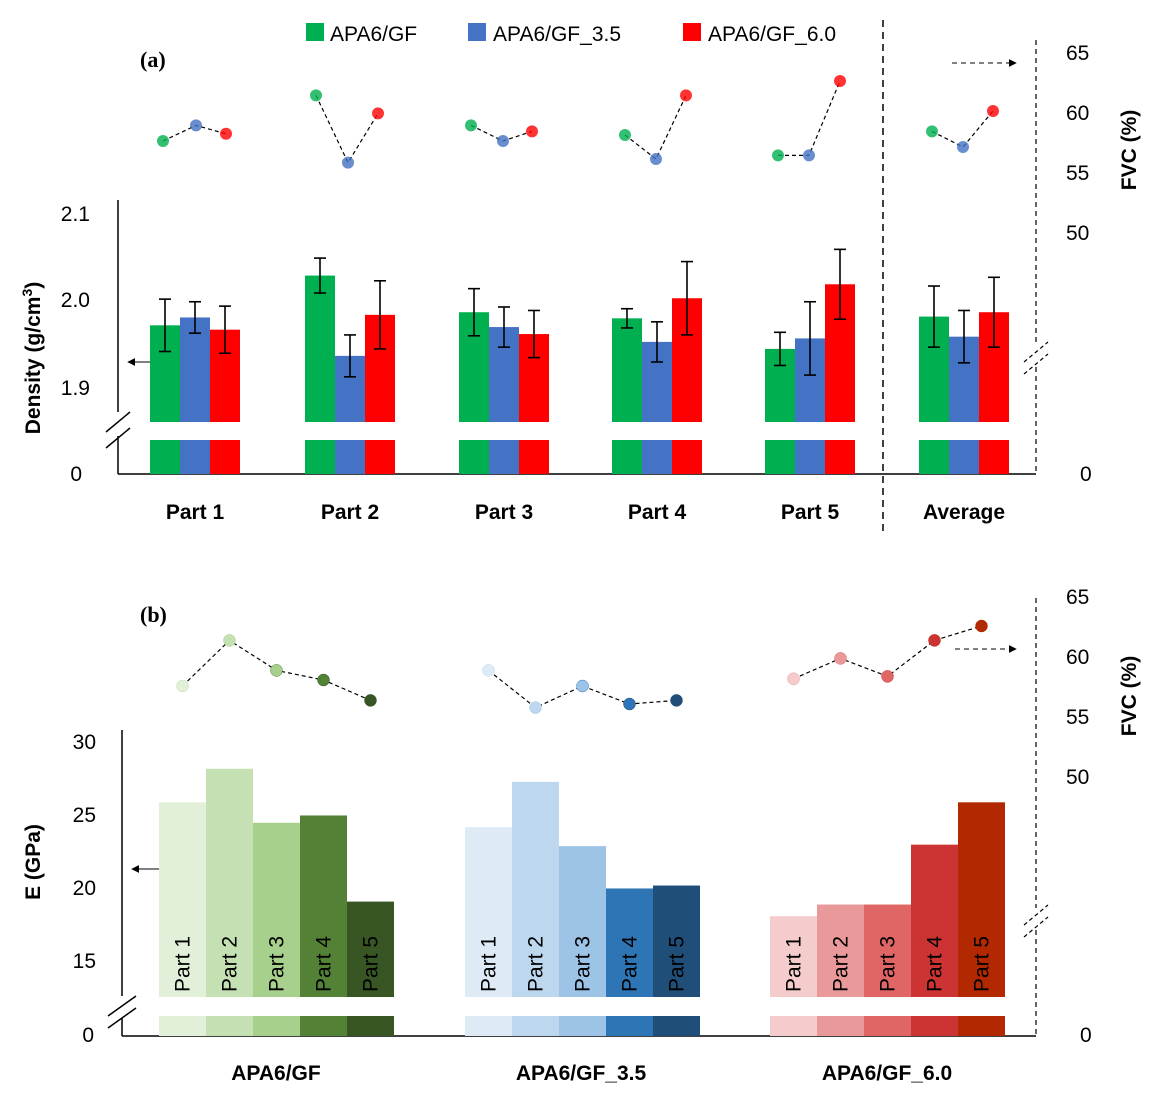  What do you see at coordinates (76, 474) in the screenshot?
I see `a-y-tick-label: 0` at bounding box center [76, 474].